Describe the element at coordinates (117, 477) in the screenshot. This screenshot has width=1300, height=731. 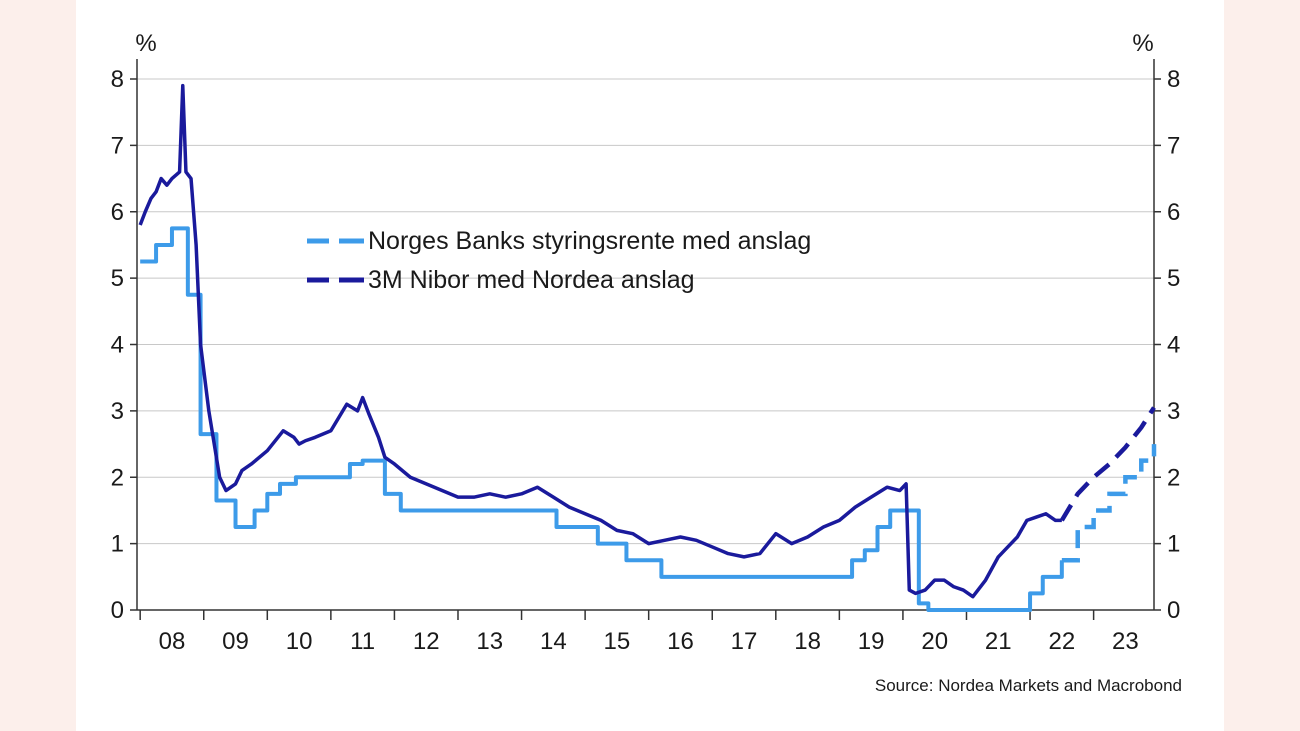
I see `left-tick-label-2: 2` at that location.